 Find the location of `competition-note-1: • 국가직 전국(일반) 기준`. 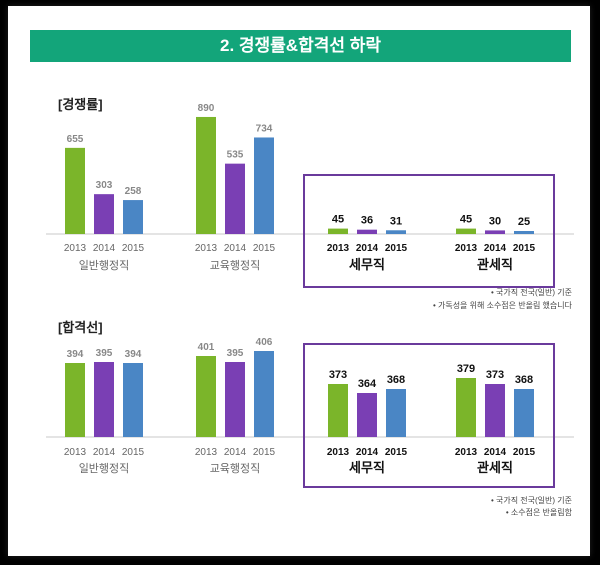

competition-note-1: • 국가직 전국(일반) 기준 is located at coordinates (531, 292).